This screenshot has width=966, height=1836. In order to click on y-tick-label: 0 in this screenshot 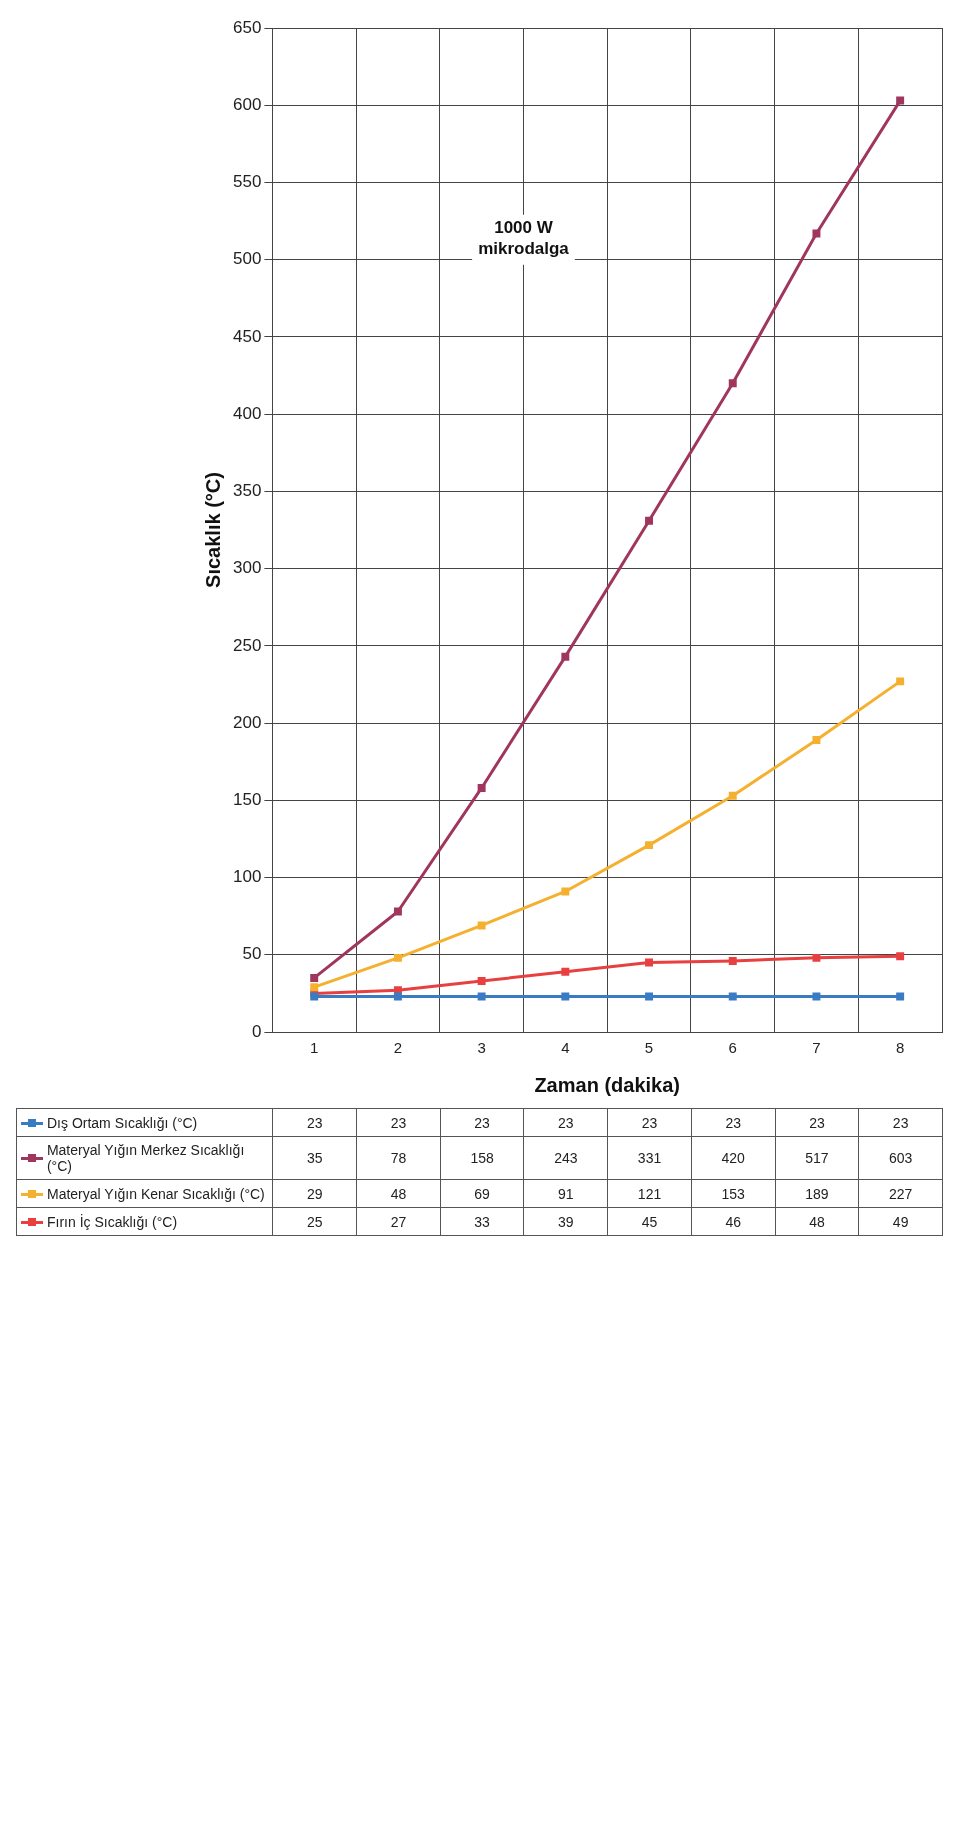, I will do `click(256, 1031)`.